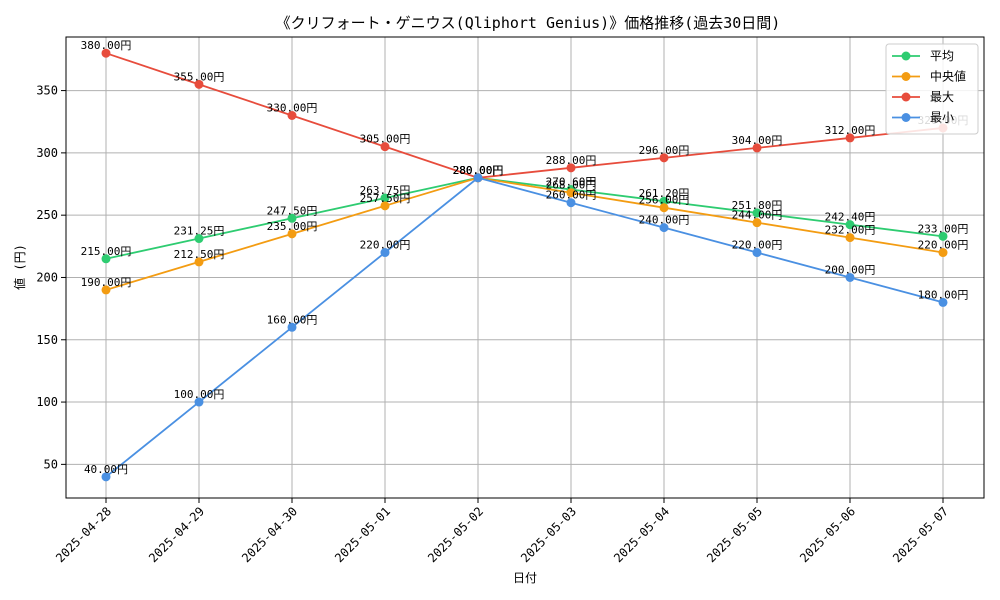 This screenshot has height=600, width=1000. Describe the element at coordinates (19, 267) in the screenshot. I see `y-axis-label: 値 (円)` at that location.